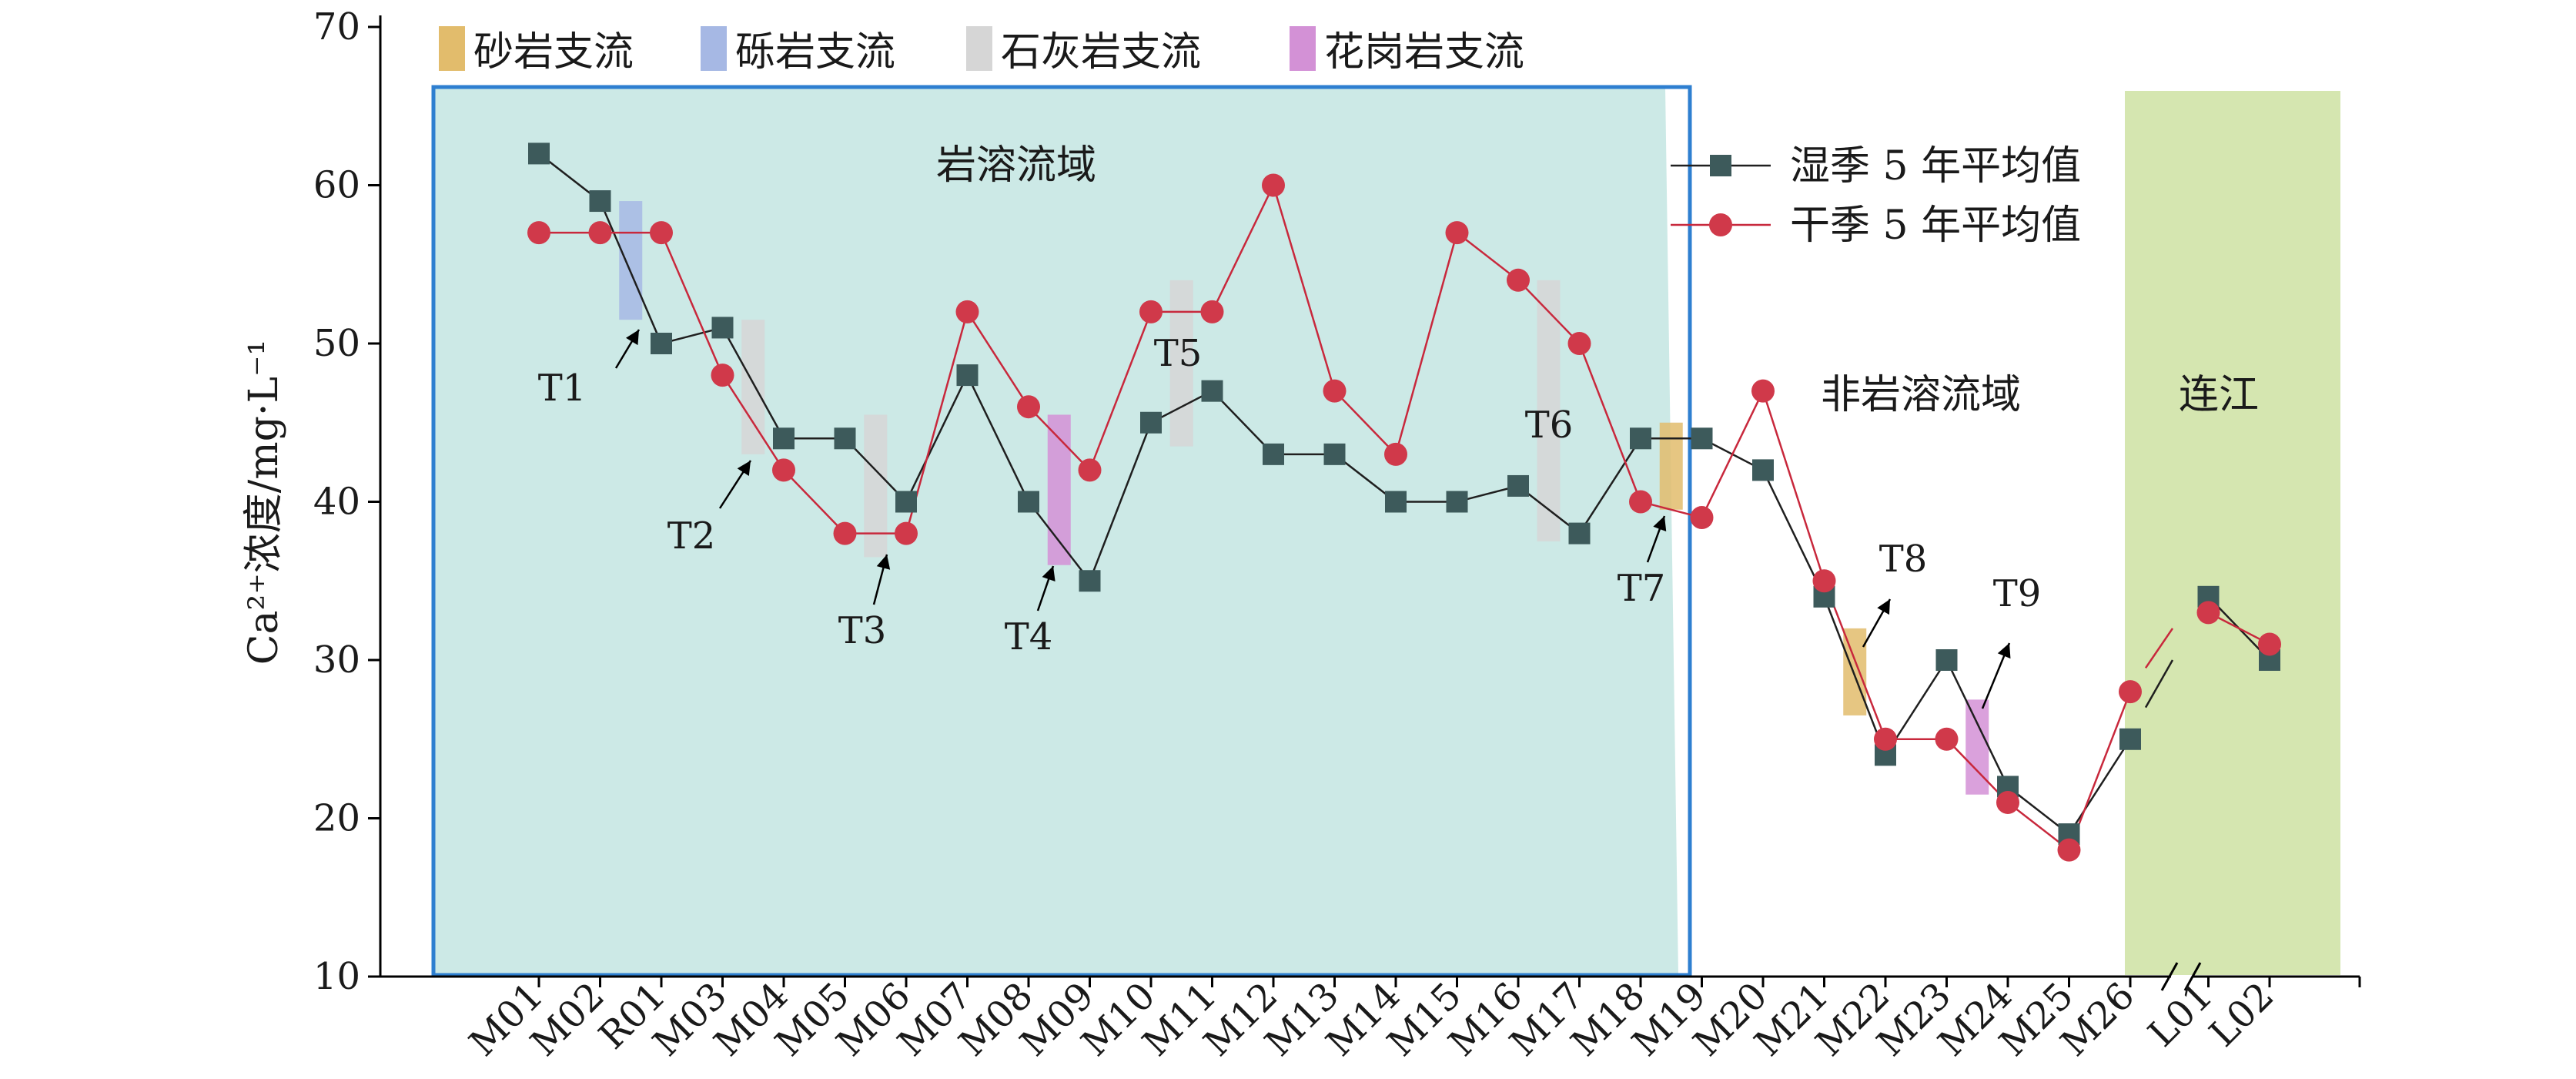 This screenshot has width=2576, height=1079. I want to click on legend-label-2: 石灰岩支流, so click(1101, 52).